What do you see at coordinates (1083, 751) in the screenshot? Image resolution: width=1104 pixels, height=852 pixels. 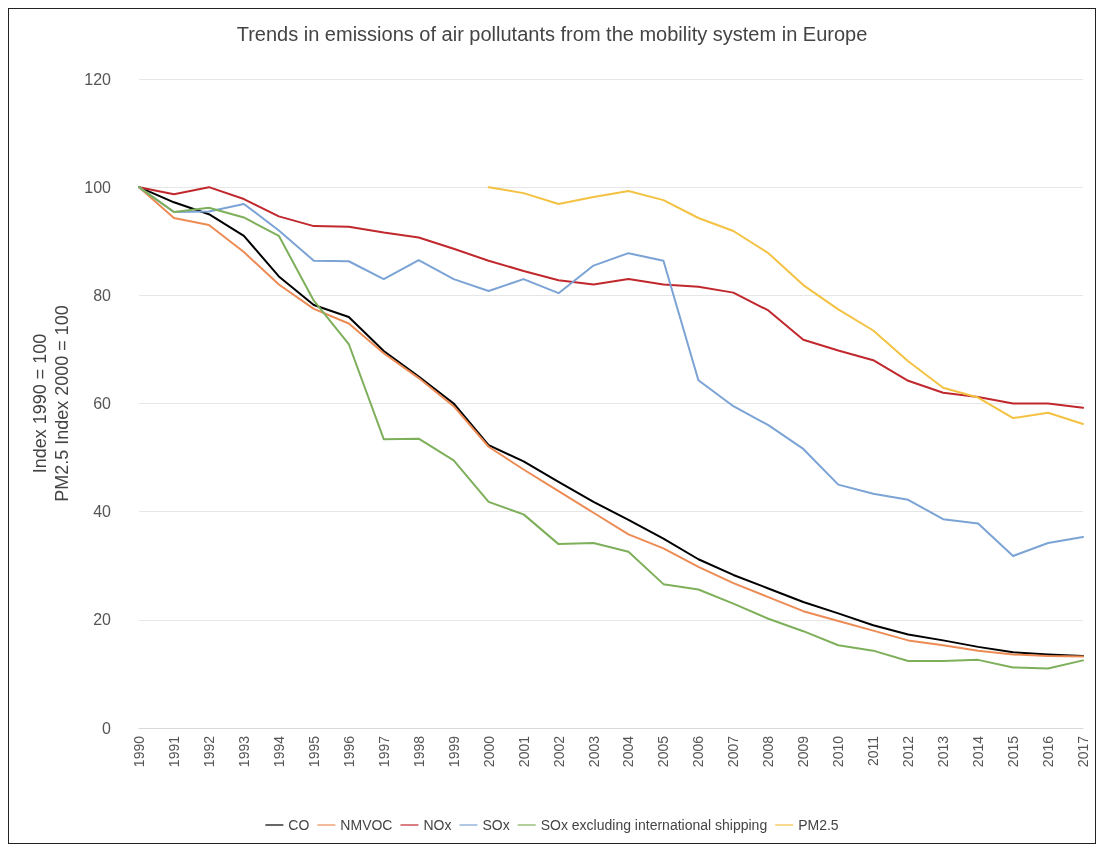 I see `x-tick-label: 2017` at bounding box center [1083, 751].